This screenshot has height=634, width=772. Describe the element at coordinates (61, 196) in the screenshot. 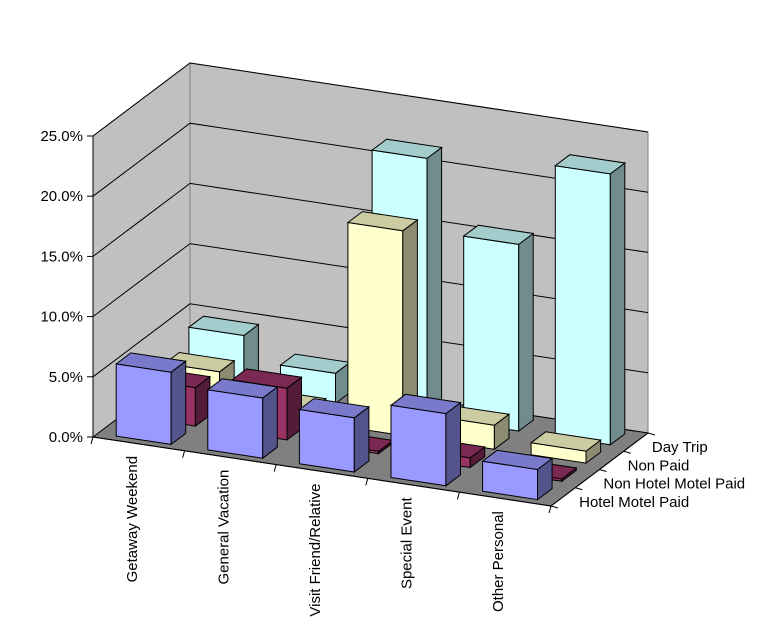

I see `y-tick-label: 20.0%` at that location.